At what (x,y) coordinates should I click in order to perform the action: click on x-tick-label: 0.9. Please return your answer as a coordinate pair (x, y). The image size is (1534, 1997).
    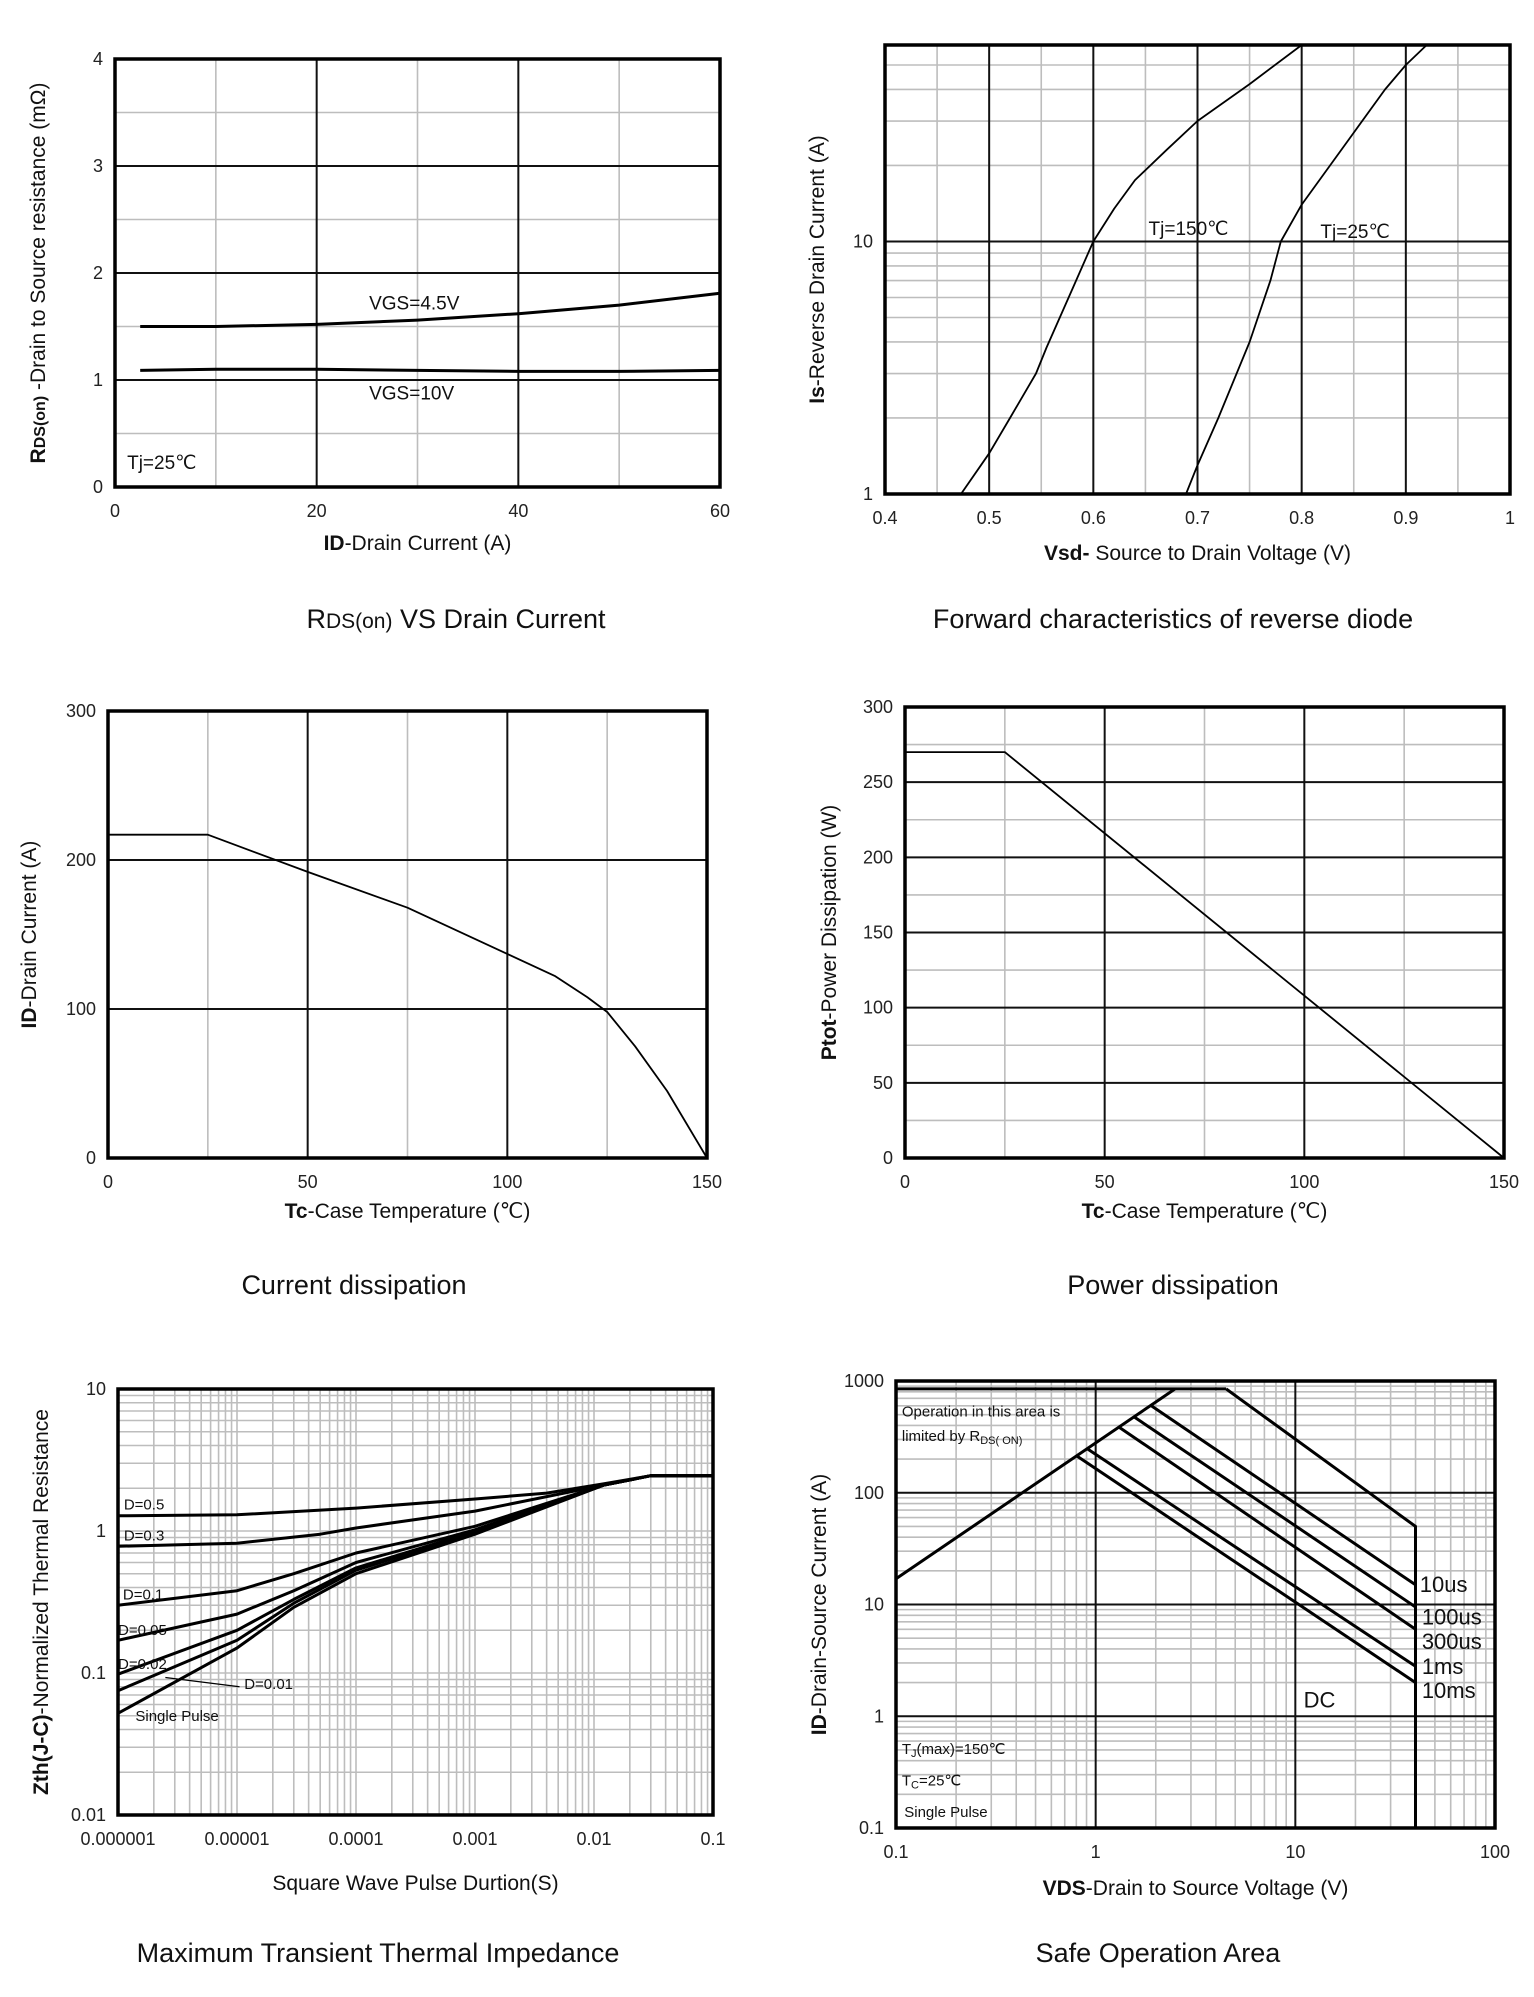
    Looking at the image, I should click on (1405, 518).